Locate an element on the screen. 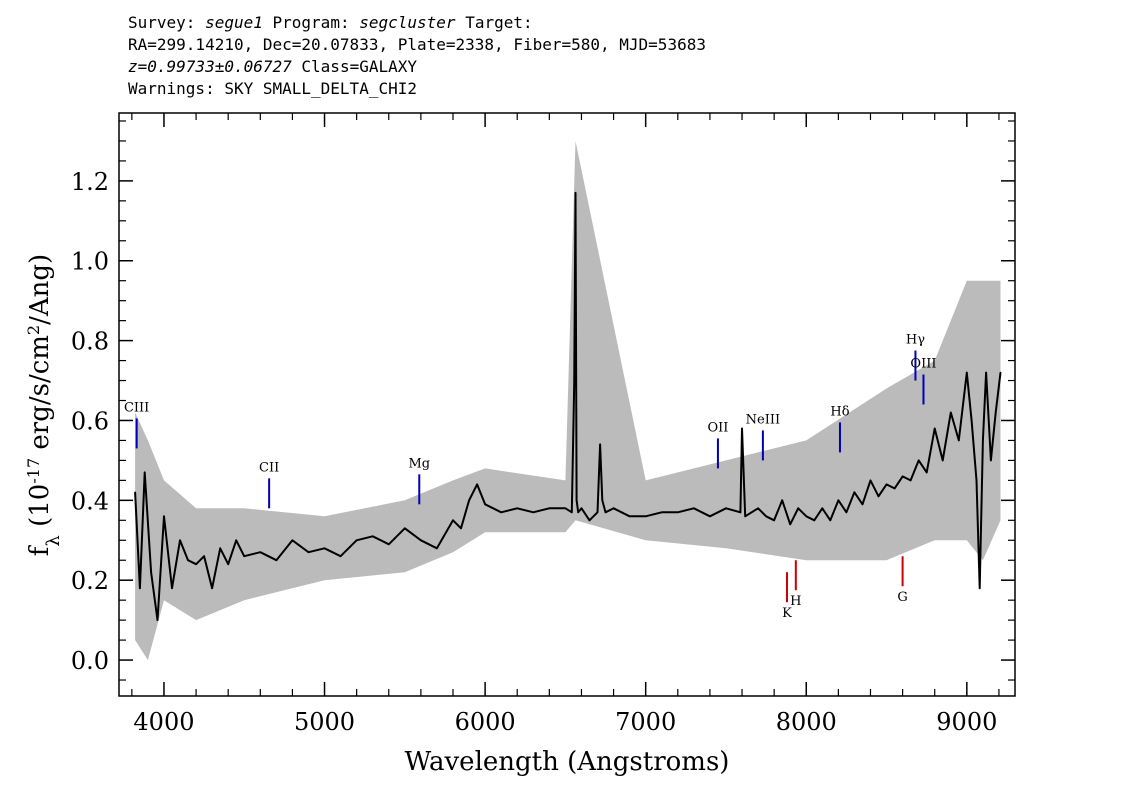 Image resolution: width=1134 pixels, height=810 pixels. x-tick-label: 7000 is located at coordinates (645, 722).